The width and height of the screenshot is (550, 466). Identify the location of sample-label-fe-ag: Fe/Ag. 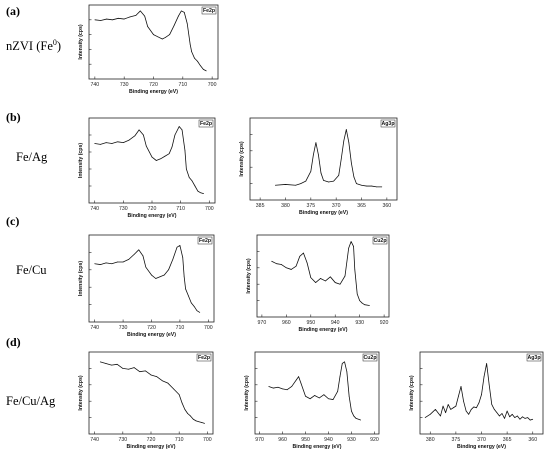
(32, 157).